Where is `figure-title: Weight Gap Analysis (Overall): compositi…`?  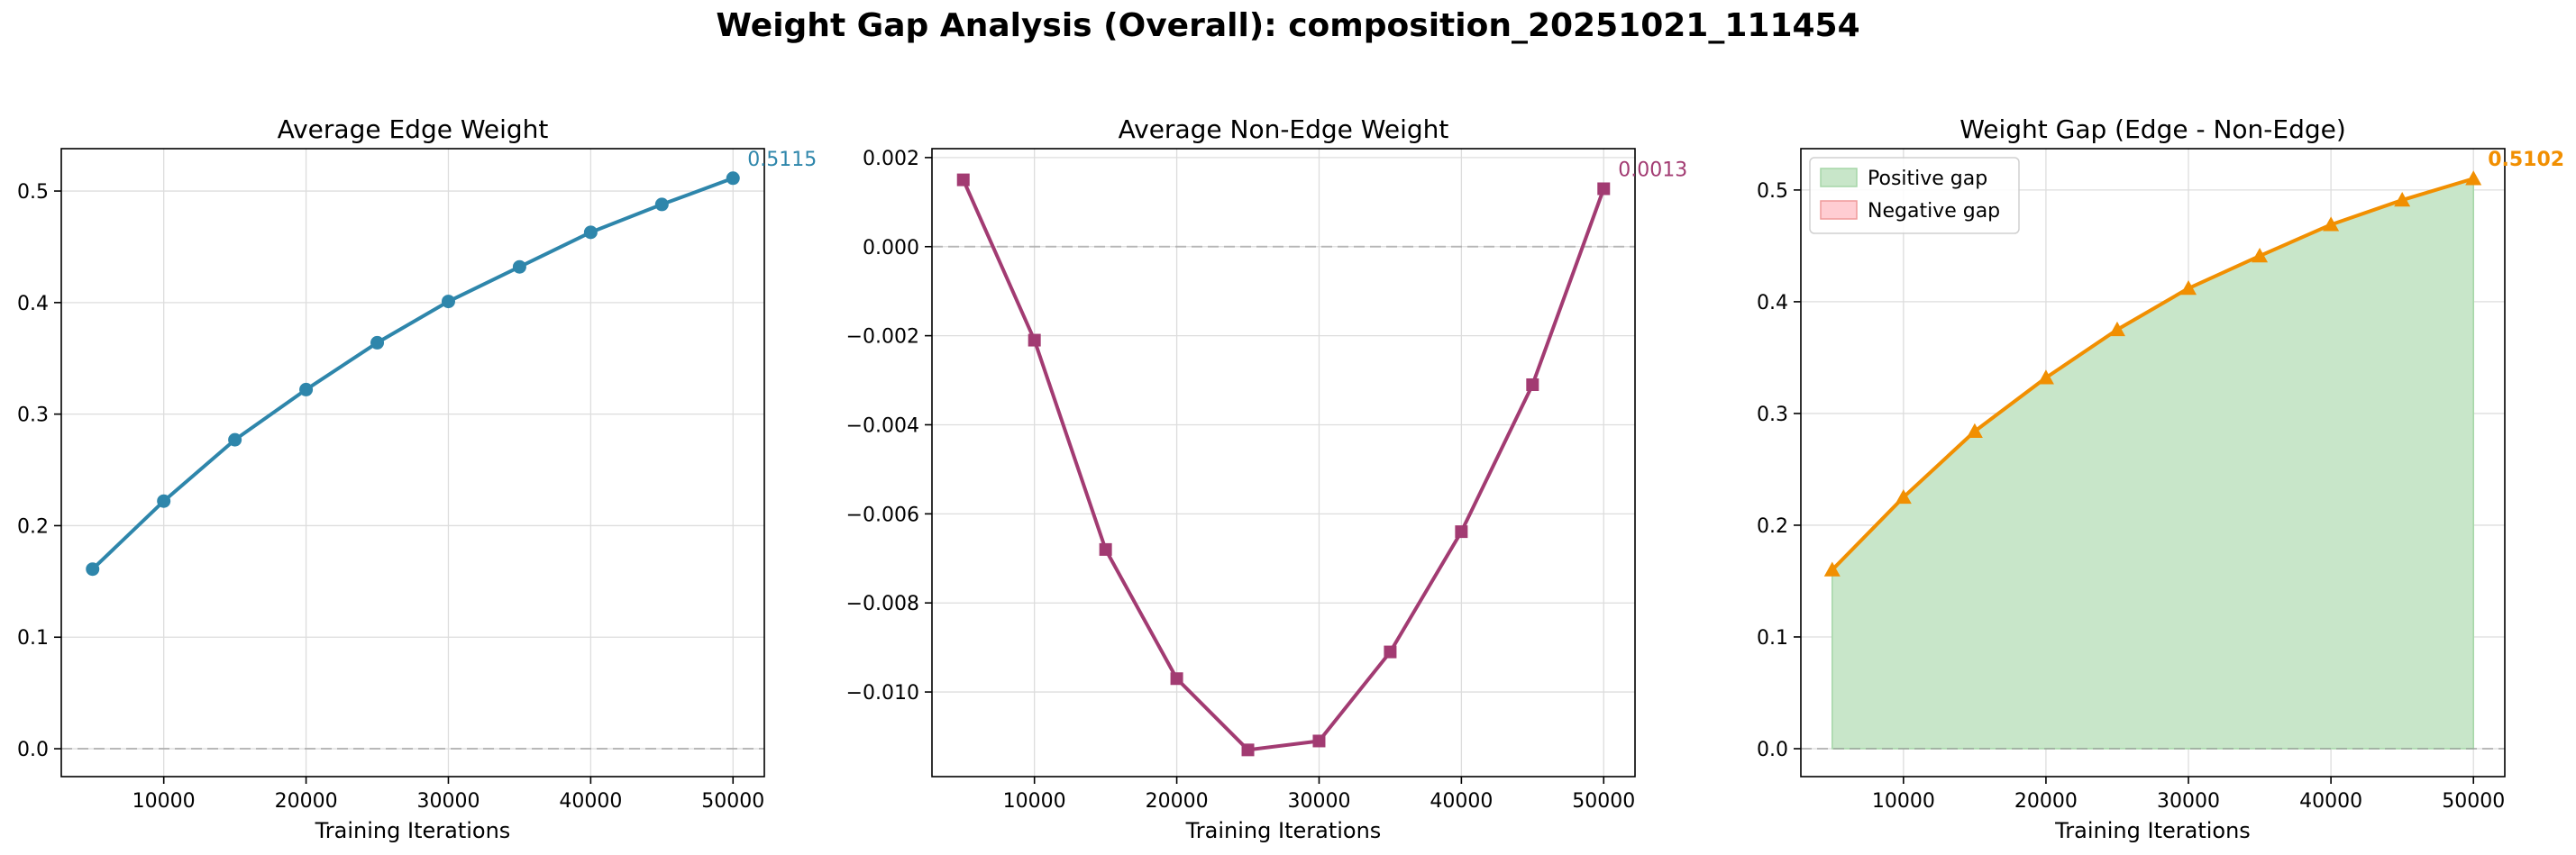
figure-title: Weight Gap Analysis (Overall): compositi… is located at coordinates (1288, 25).